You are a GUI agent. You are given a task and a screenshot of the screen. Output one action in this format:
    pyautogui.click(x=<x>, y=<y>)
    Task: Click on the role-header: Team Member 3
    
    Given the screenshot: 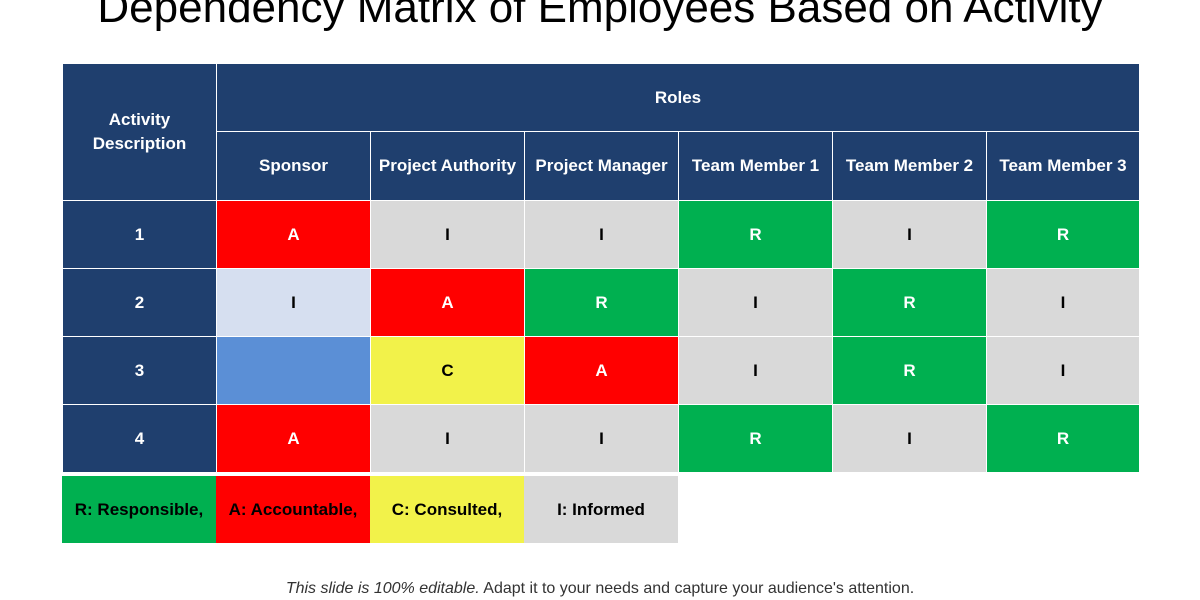 What is the action you would take?
    pyautogui.click(x=1063, y=166)
    